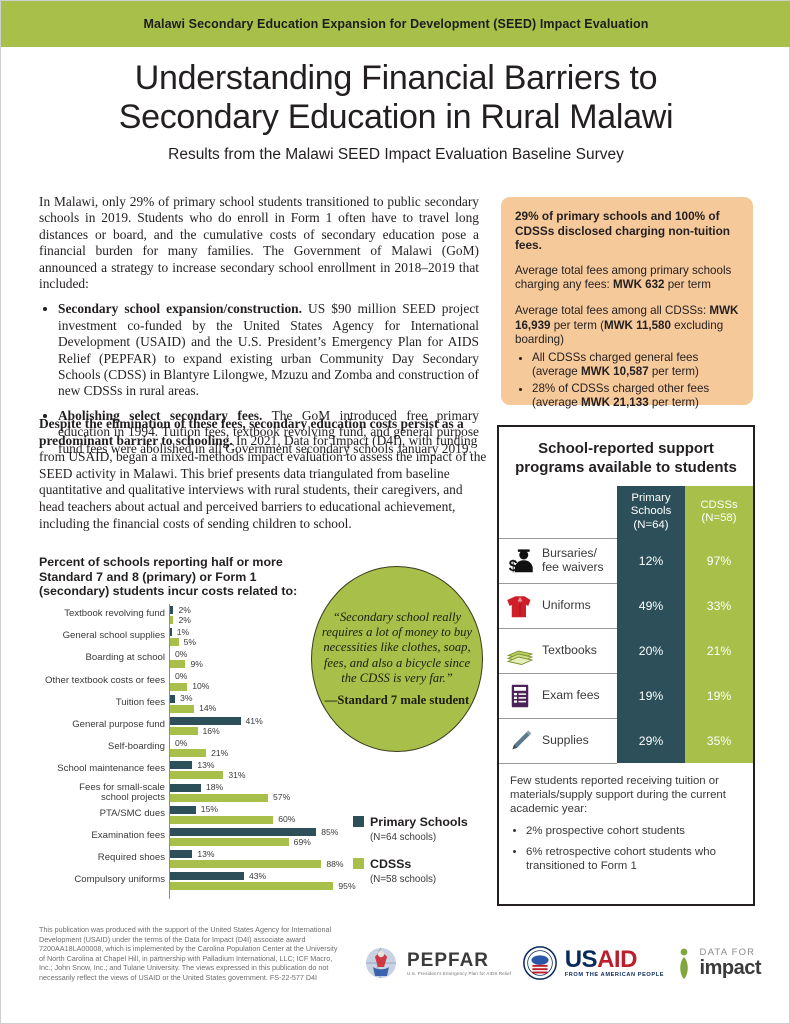 The width and height of the screenshot is (790, 1024). I want to click on support-row-cdss-value: 97%, so click(719, 561).